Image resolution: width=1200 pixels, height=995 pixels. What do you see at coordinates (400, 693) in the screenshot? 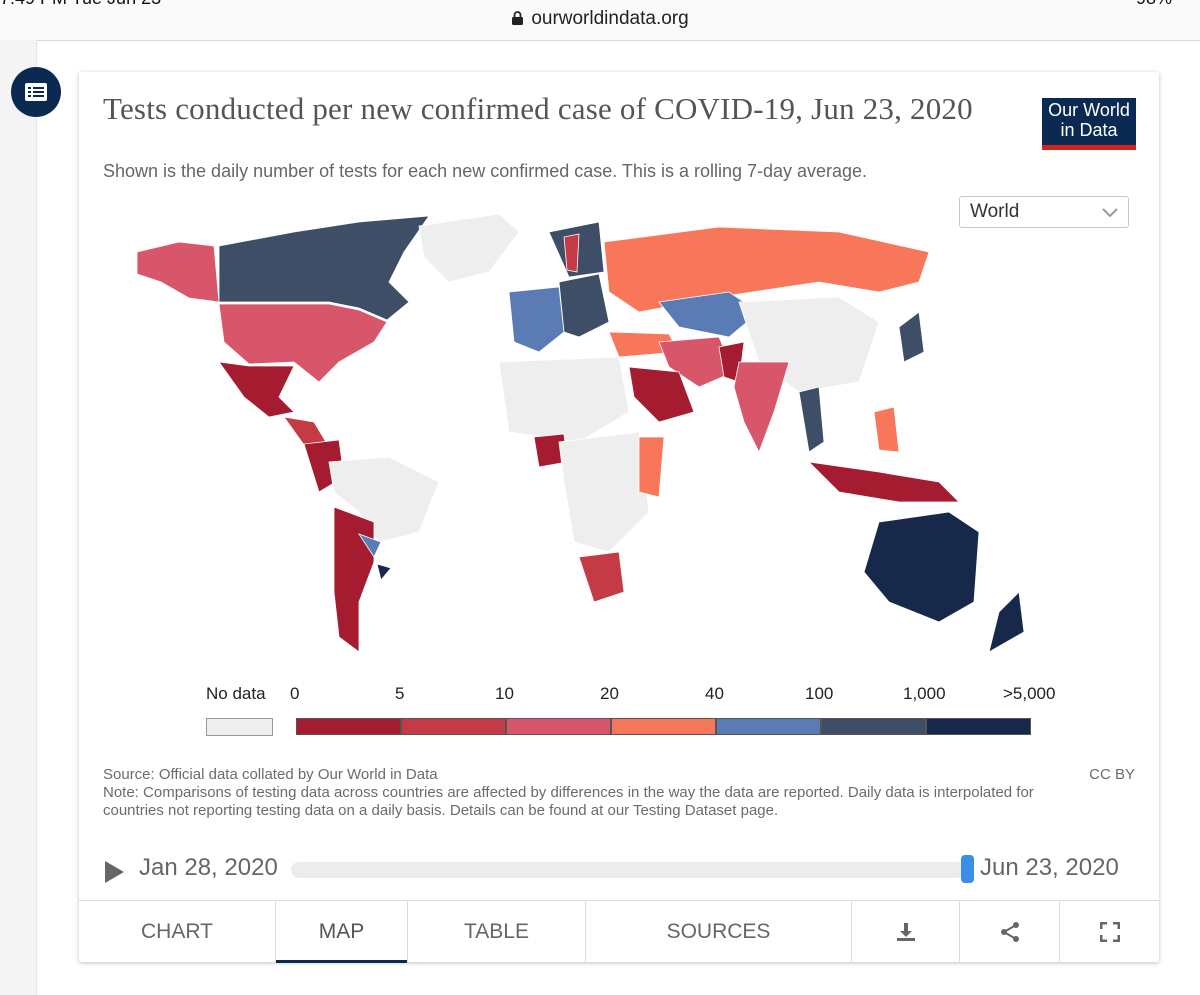
I see `legend-tick-5: 5` at bounding box center [400, 693].